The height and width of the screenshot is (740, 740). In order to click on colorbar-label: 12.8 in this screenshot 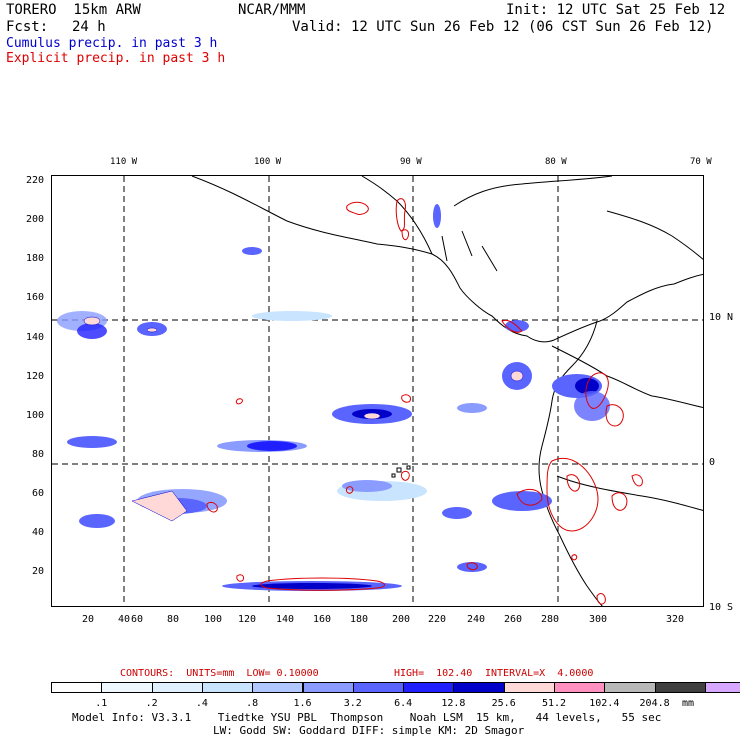, I will do `click(453, 703)`.